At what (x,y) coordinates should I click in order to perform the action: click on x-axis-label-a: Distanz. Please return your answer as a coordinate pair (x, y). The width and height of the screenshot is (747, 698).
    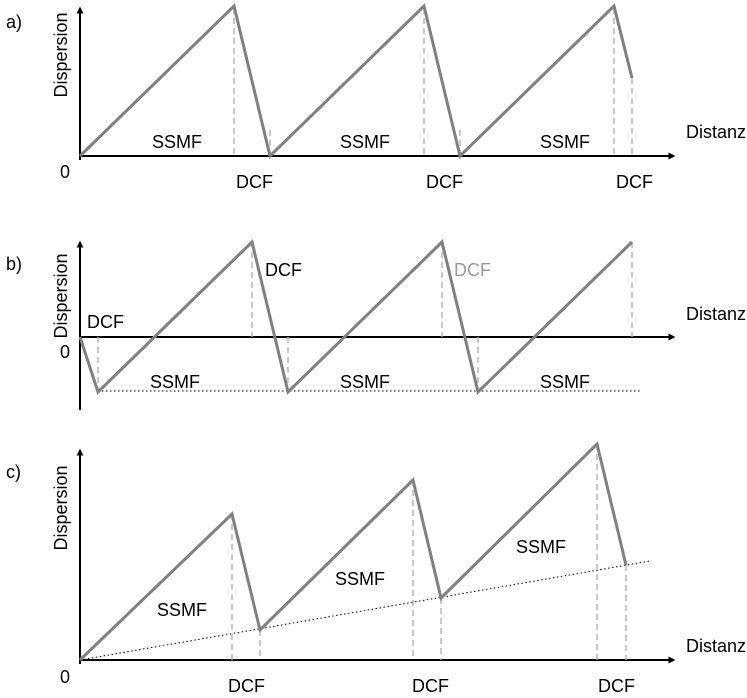
    Looking at the image, I should click on (716, 132).